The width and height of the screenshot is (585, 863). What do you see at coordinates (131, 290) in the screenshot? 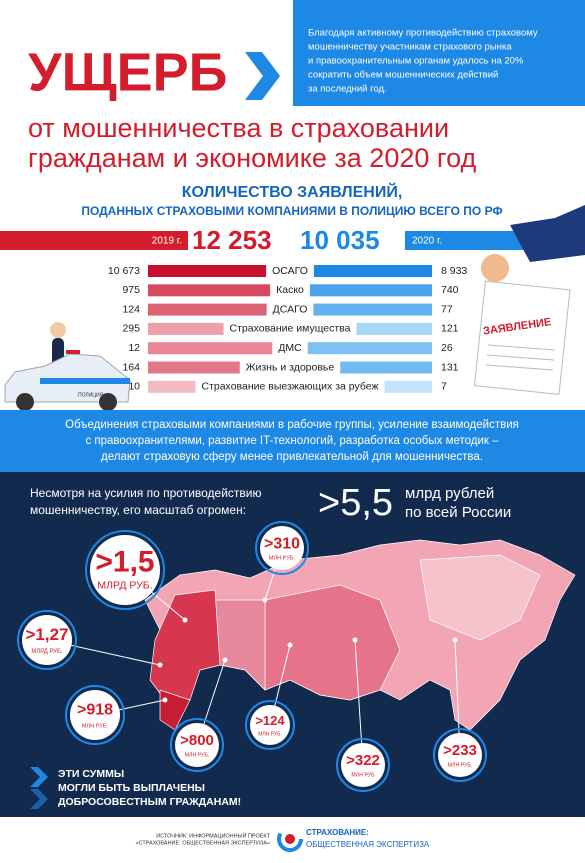
I see `value-2019: 975` at bounding box center [131, 290].